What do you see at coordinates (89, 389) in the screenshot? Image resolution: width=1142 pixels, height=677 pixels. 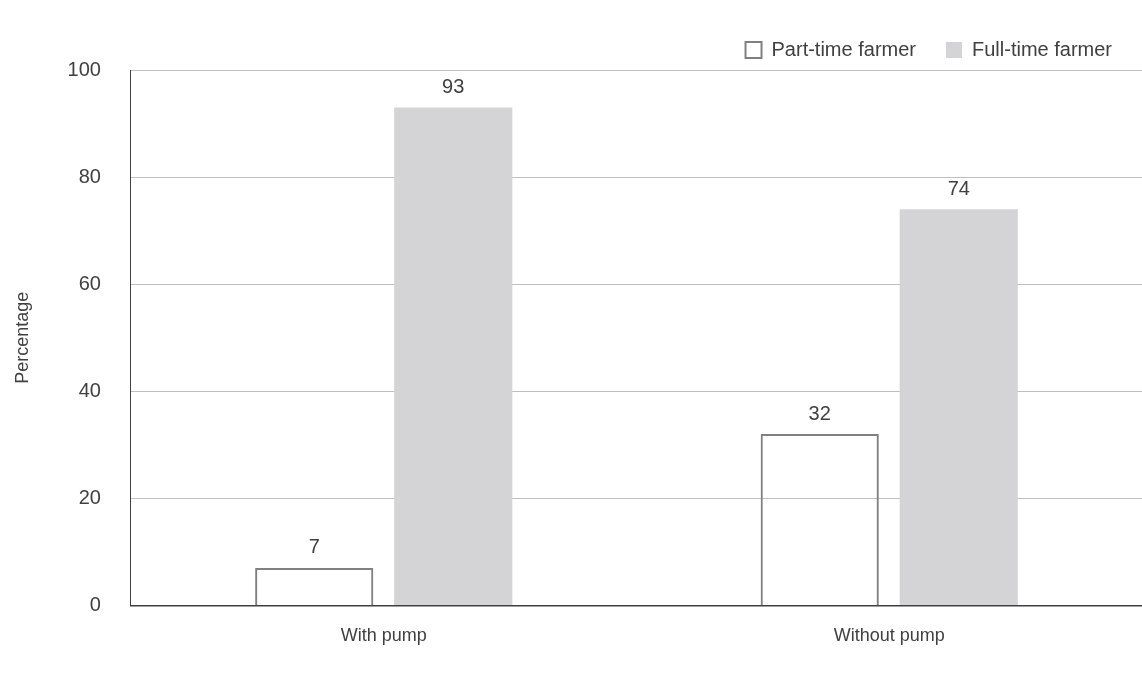 I see `y-tick-label: 40` at bounding box center [89, 389].